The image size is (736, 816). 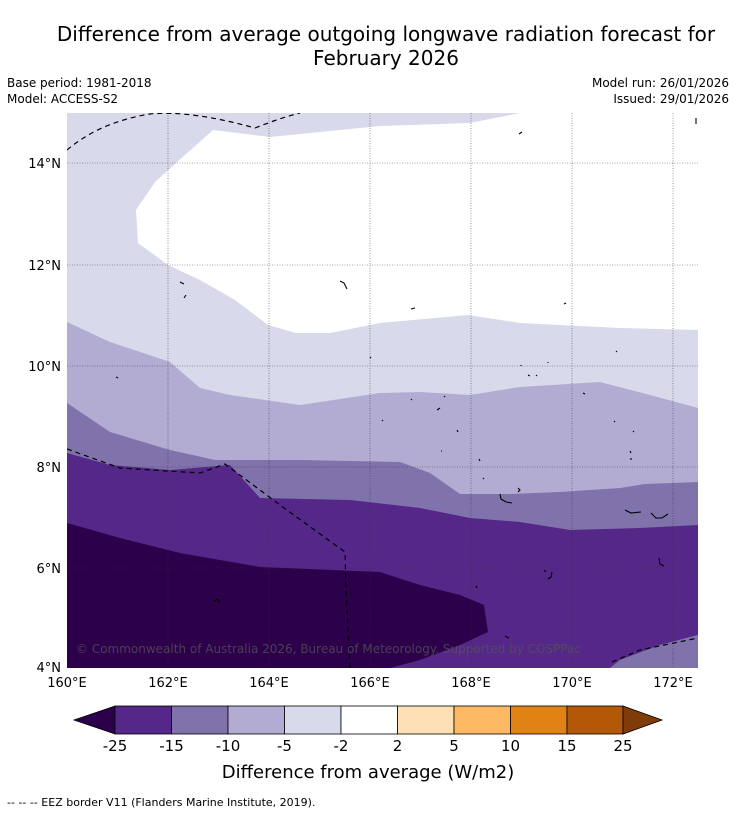 What do you see at coordinates (341, 746) in the screenshot?
I see `colorbar-tick-label: -2` at bounding box center [341, 746].